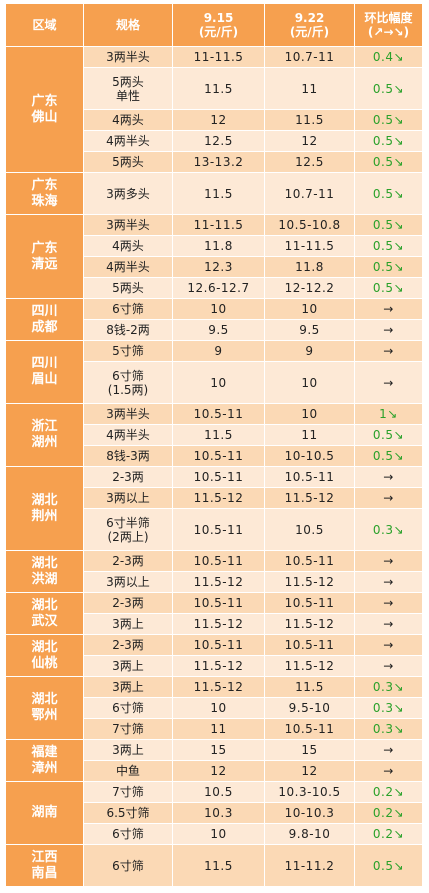  I want to click on price-922-cell: 12.5, so click(310, 162).